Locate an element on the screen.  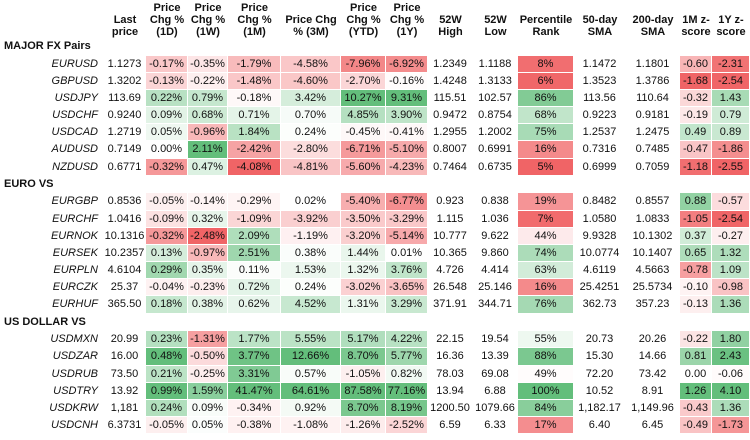
value-cell: 0.7149 is located at coordinates (125, 150).